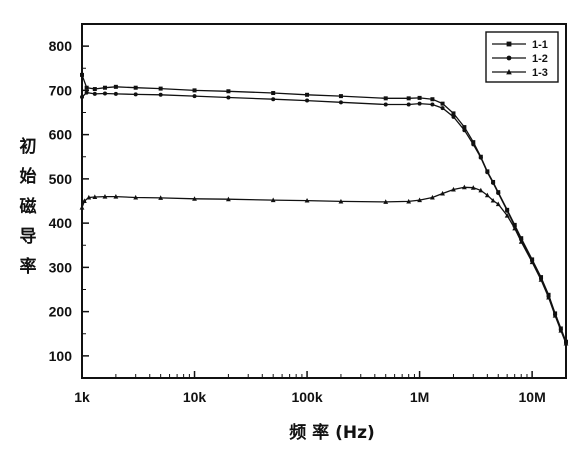 This screenshot has height=450, width=585. I want to click on y-tick-label: 100, so click(61, 356).